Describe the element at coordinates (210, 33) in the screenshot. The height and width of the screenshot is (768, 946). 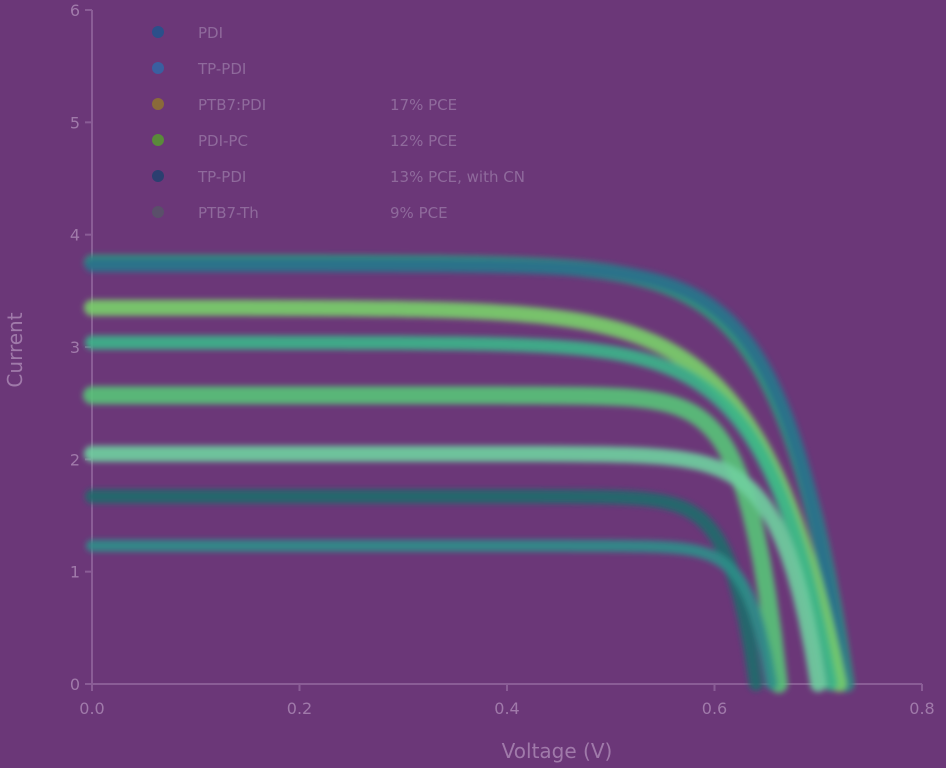
I see `legend-label: PDI` at that location.